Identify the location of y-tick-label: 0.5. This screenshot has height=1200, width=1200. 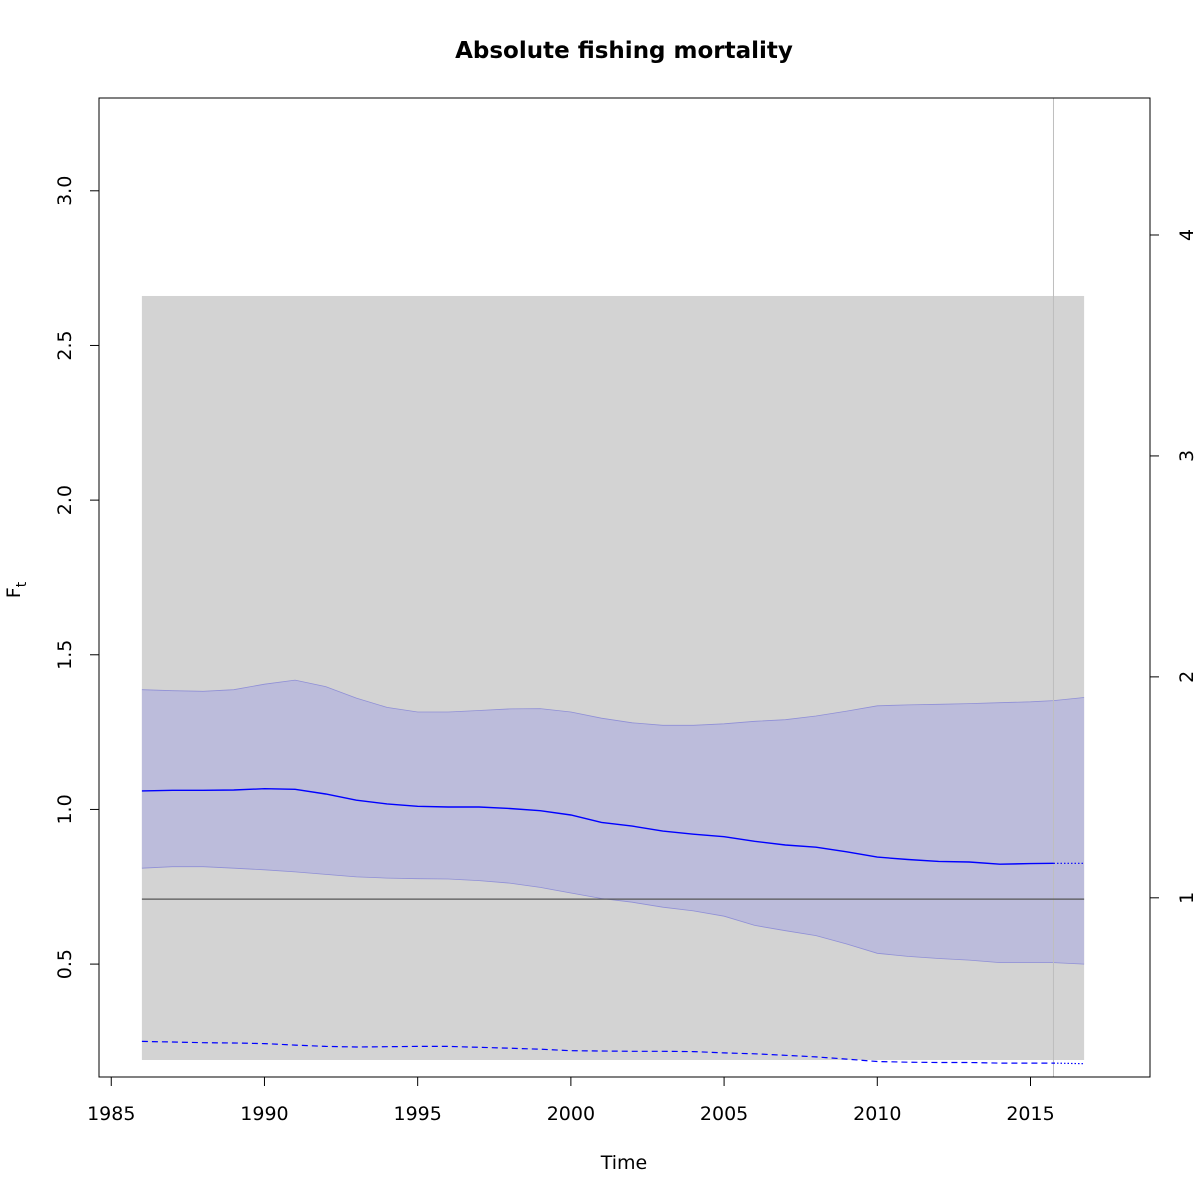
(65, 964).